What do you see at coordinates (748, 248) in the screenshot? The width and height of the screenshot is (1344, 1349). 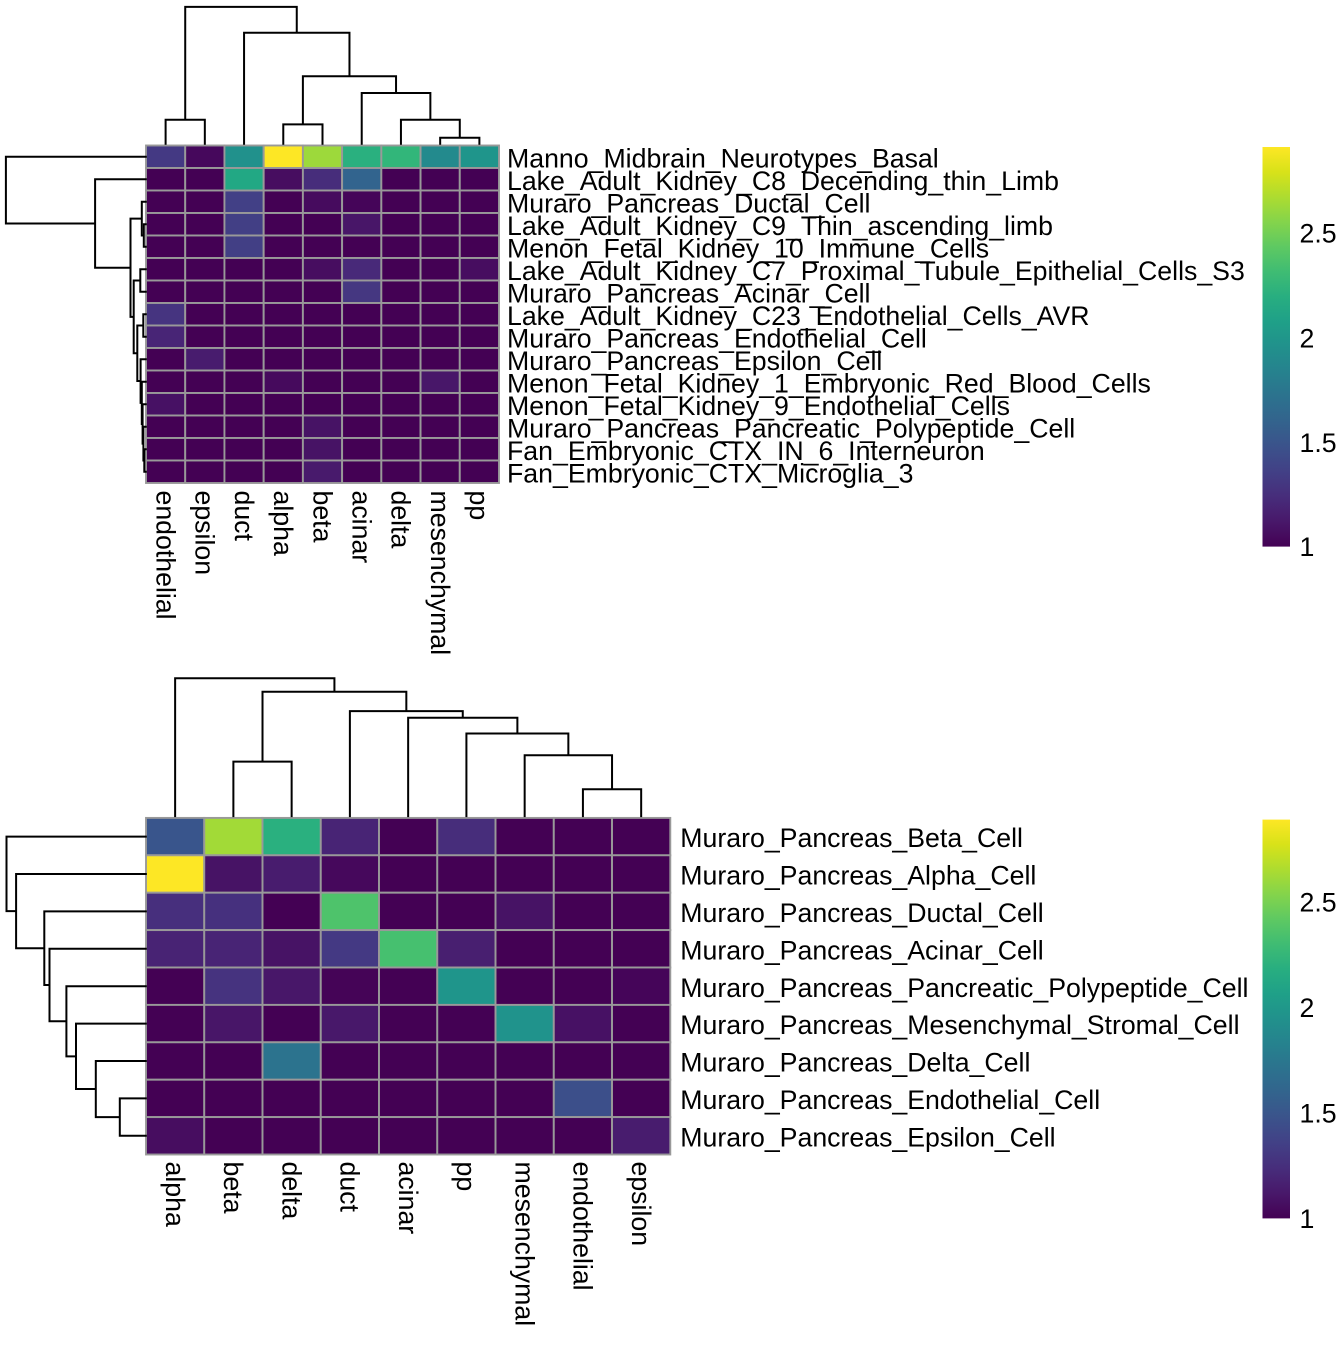 I see `svg-text:Menon_Fetal_Kidney_10_Immune_C: Menon_Fetal_Kidney_10_Immune_Cells` at bounding box center [748, 248].